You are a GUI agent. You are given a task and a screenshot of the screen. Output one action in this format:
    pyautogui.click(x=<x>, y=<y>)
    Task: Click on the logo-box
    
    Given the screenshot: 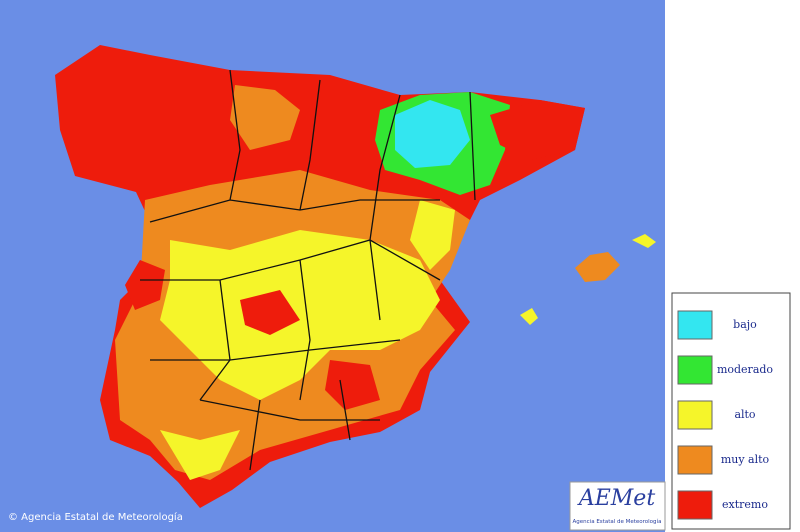 What is the action you would take?
    pyautogui.click(x=617, y=506)
    